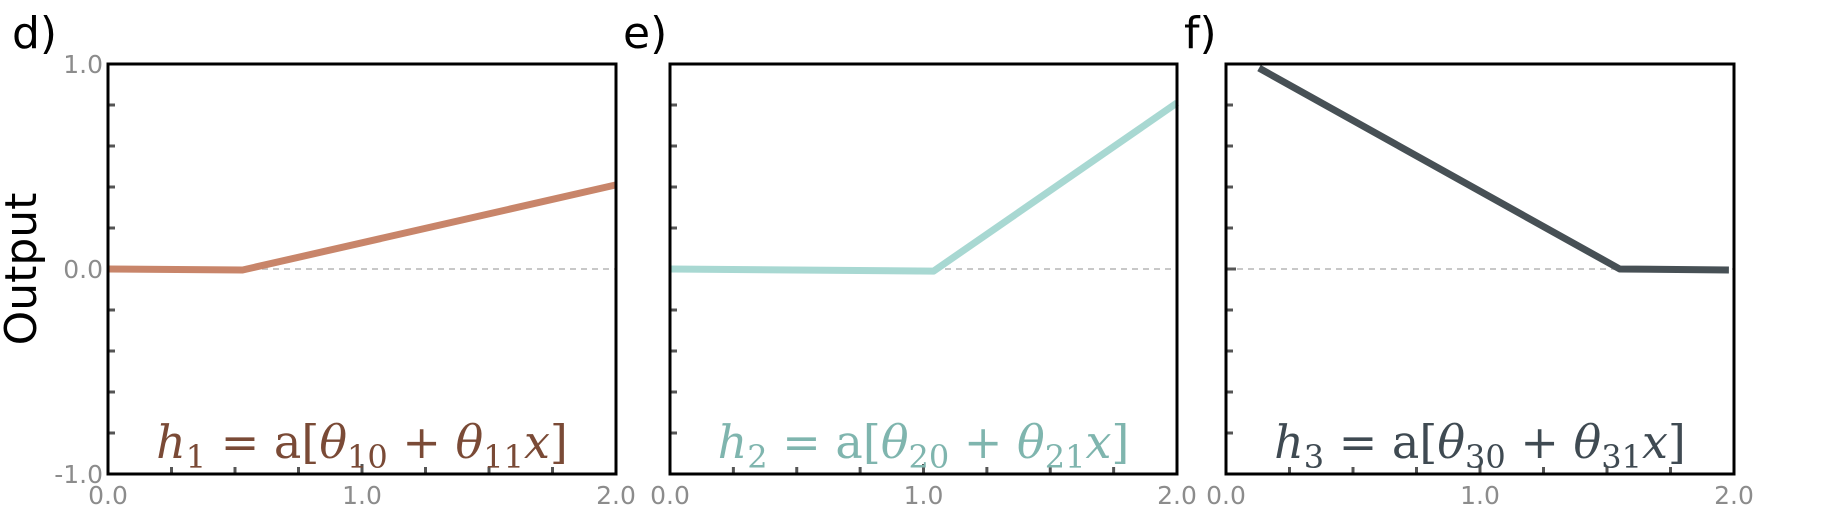  What do you see at coordinates (34, 33) in the screenshot?
I see `panel-label: d)` at bounding box center [34, 33].